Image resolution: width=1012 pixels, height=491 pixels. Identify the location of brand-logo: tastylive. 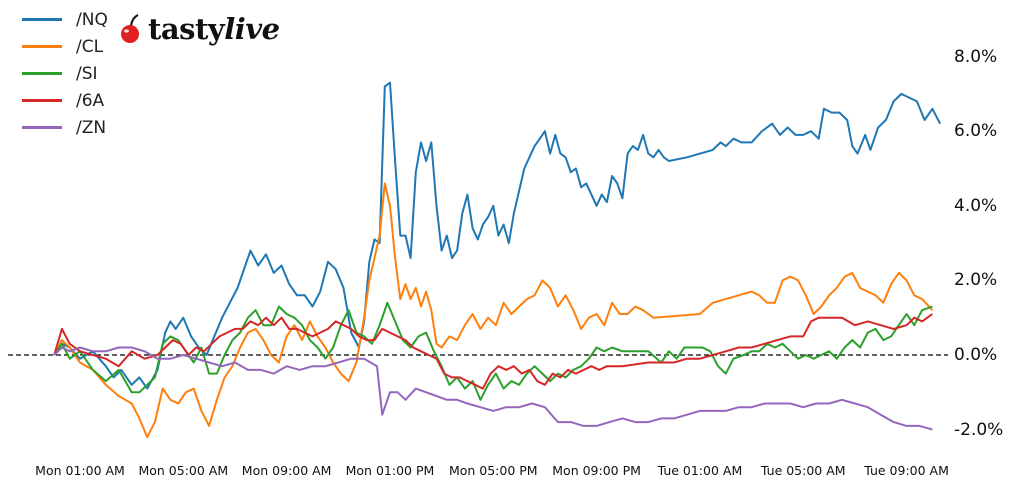
(199, 29).